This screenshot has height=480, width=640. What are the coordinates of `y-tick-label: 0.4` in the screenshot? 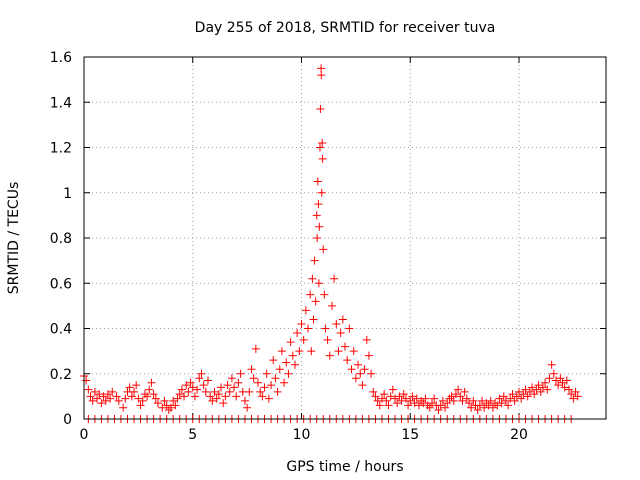 It's located at (61, 330).